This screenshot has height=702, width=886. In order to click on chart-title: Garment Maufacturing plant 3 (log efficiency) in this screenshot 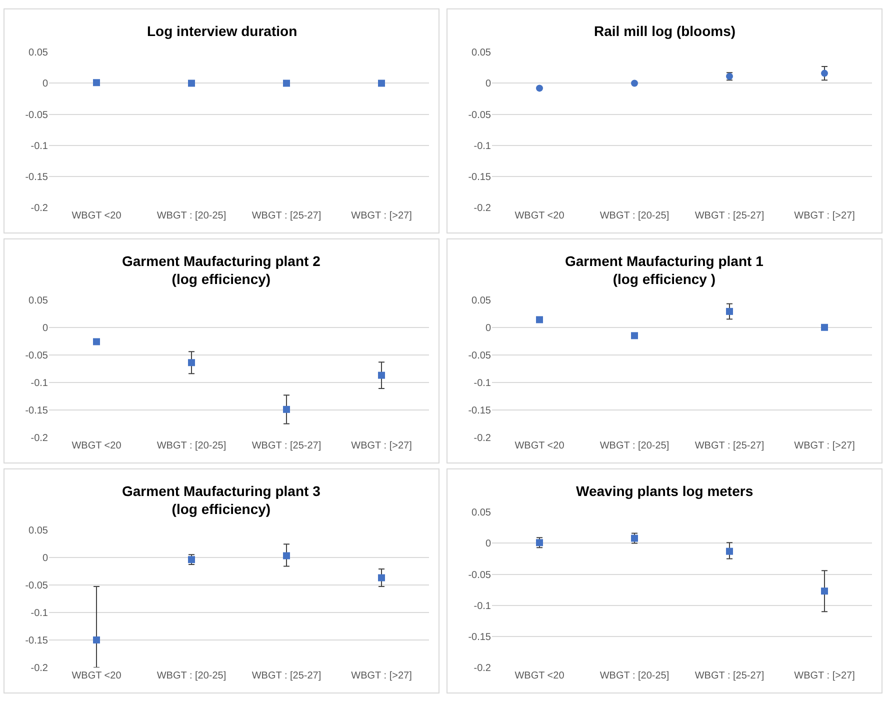, I will do `click(221, 500)`.